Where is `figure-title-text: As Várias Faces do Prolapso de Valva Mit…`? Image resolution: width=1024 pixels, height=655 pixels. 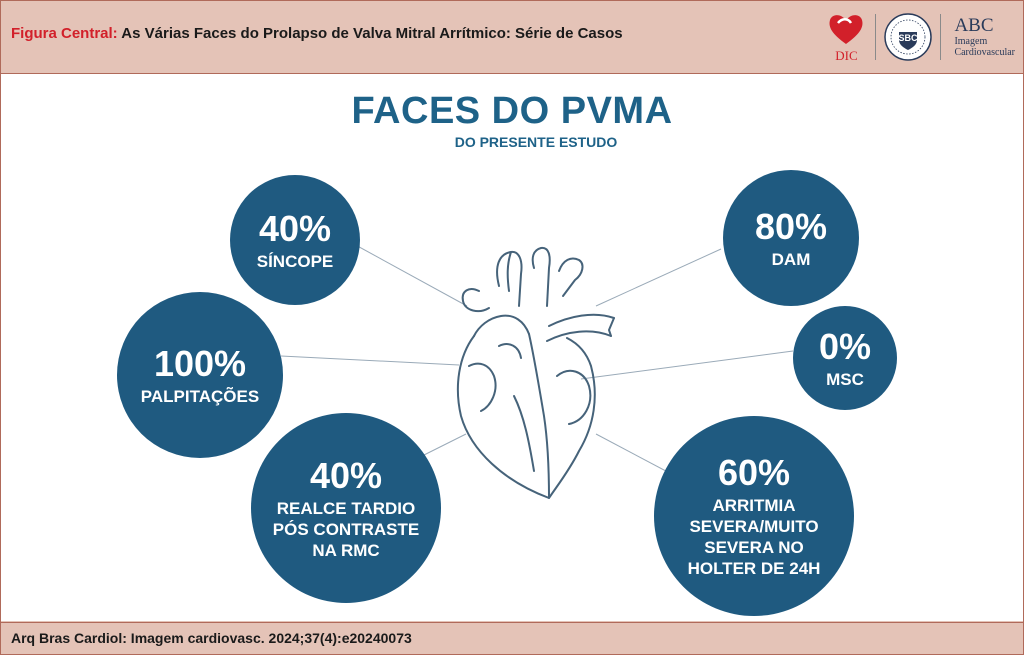 figure-title-text: As Várias Faces do Prolapso de Valva Mit… is located at coordinates (370, 33).